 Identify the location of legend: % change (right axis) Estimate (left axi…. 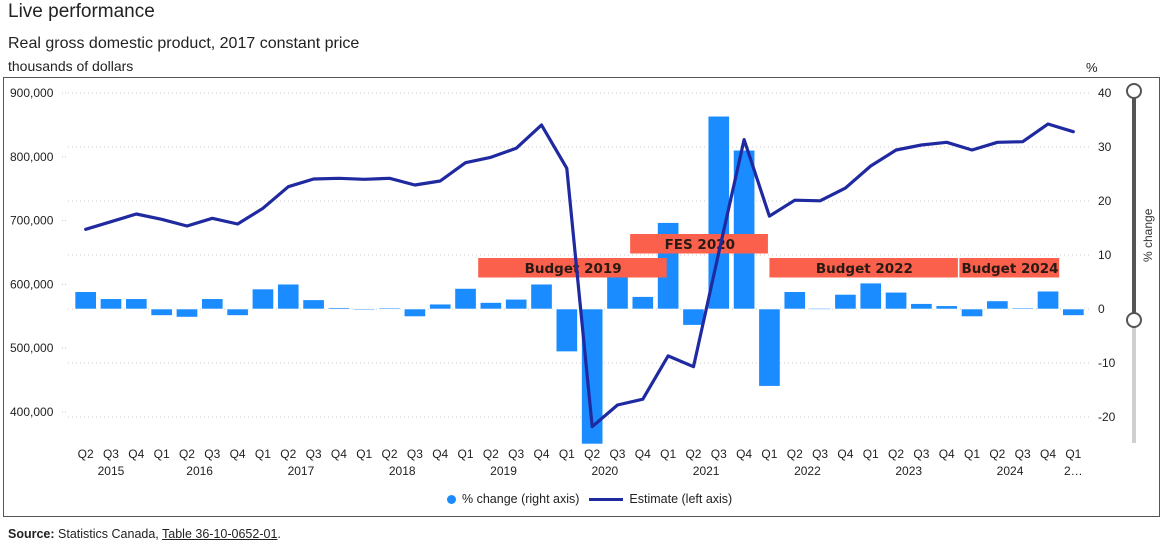
(589, 499).